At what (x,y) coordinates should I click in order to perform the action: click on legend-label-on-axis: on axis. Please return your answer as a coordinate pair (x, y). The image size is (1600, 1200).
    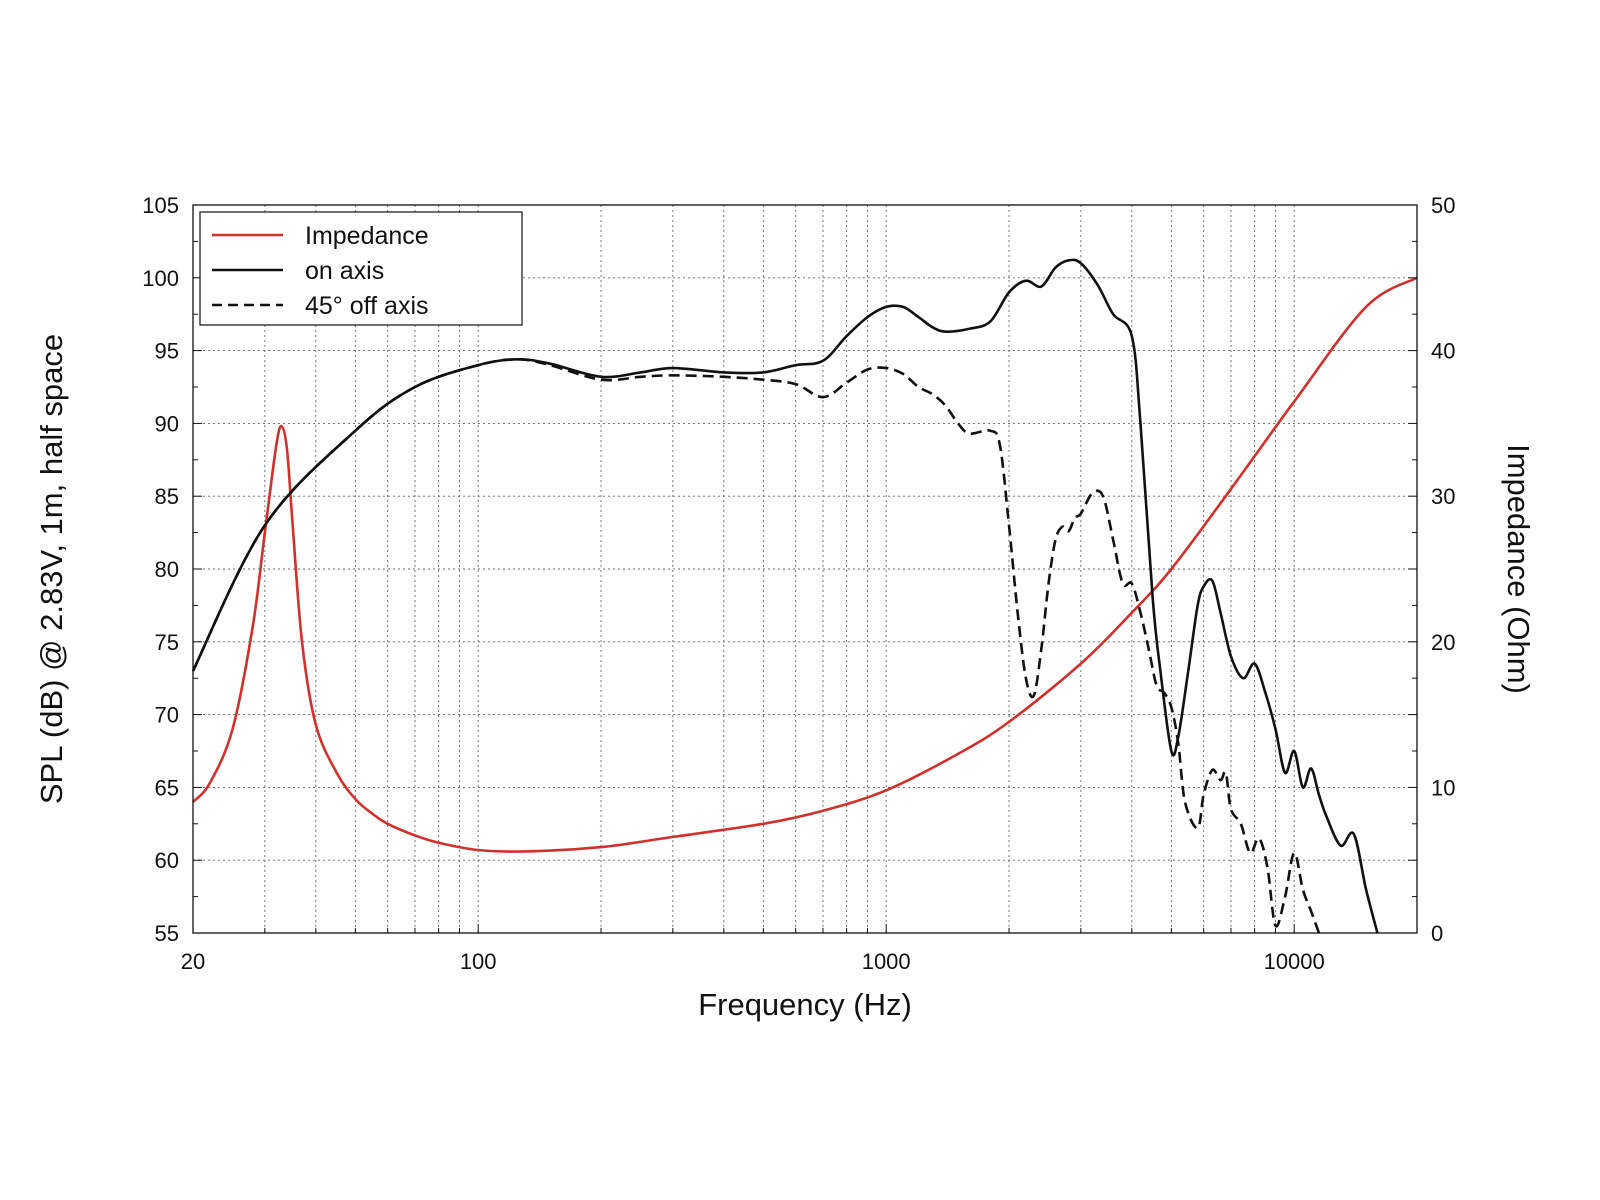
    Looking at the image, I should click on (344, 271).